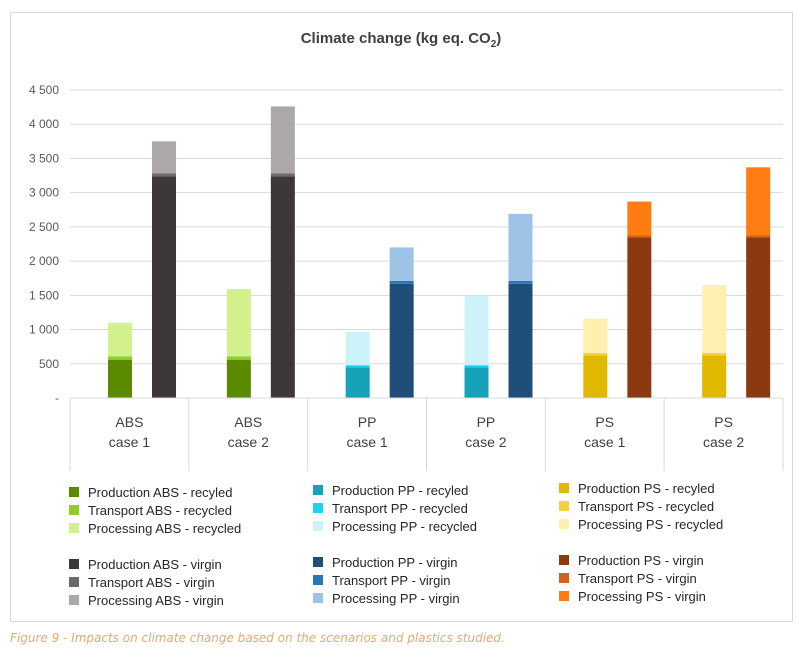  What do you see at coordinates (641, 596) in the screenshot?
I see `legend-item: Processing PS - virgin` at bounding box center [641, 596].